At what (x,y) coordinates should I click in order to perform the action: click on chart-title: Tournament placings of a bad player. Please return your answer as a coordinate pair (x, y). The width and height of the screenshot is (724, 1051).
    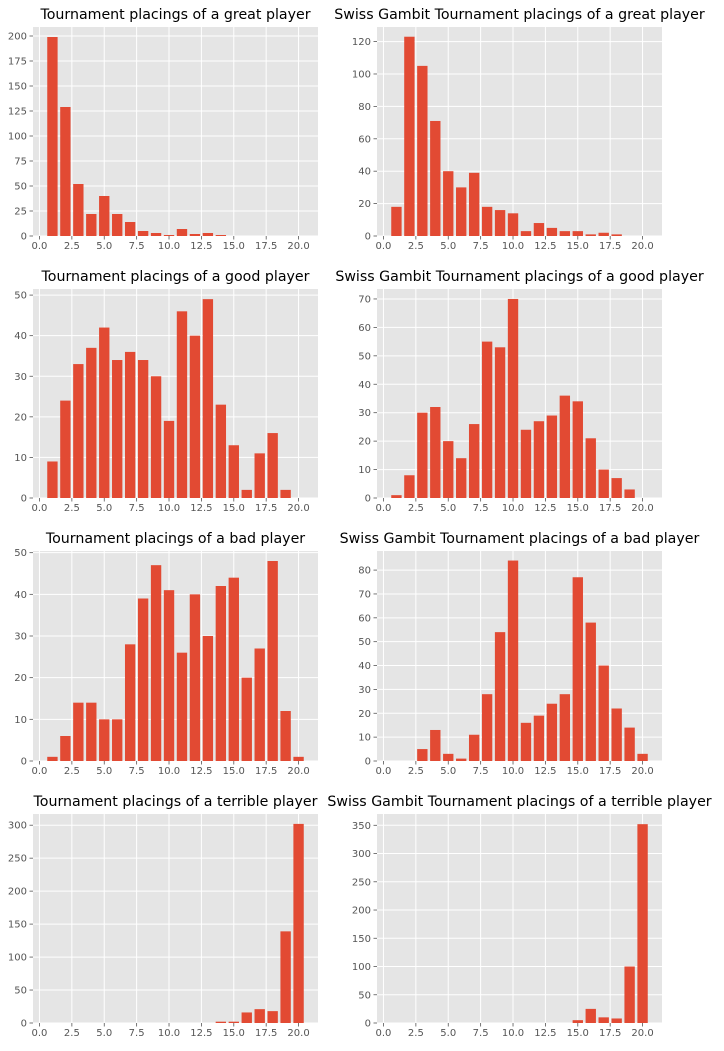
    Looking at the image, I should click on (175, 539).